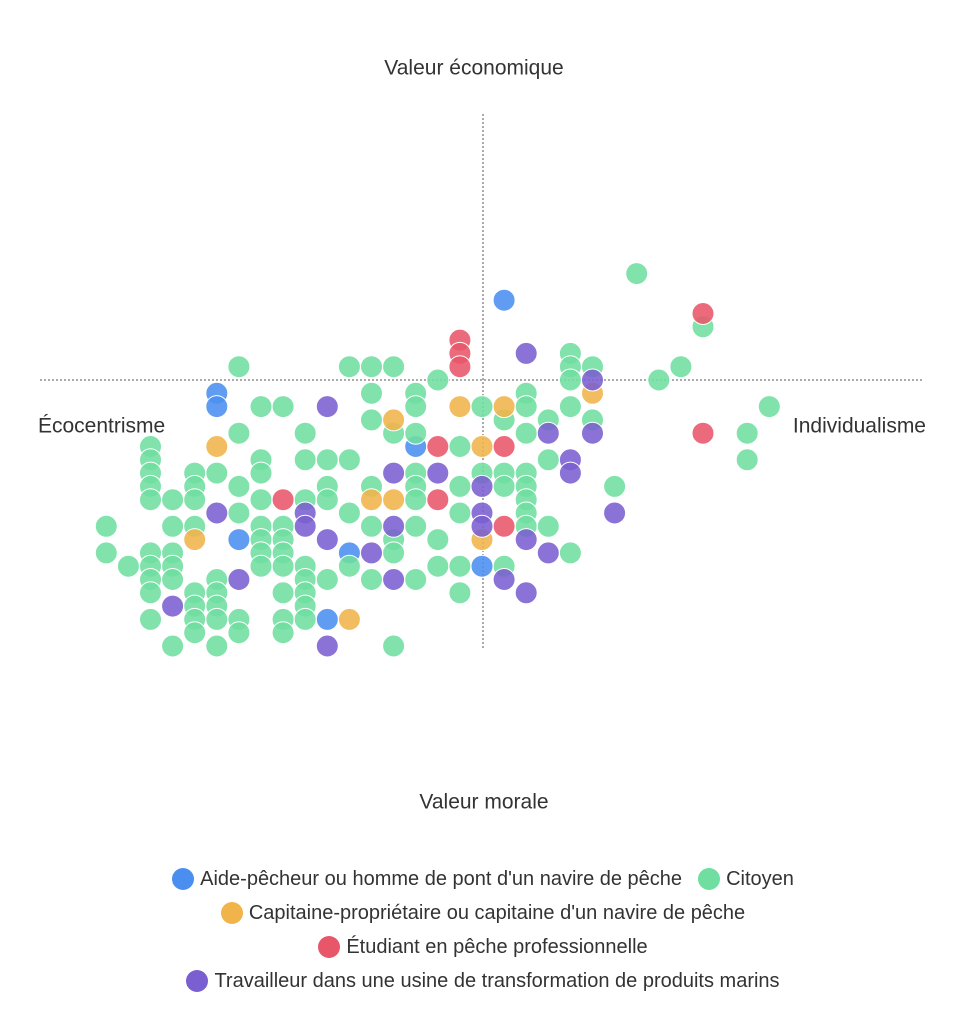 This screenshot has width=966, height=1024. What do you see at coordinates (497, 946) in the screenshot?
I see `legend-label: Étudiant en pêche professionnelle` at bounding box center [497, 946].